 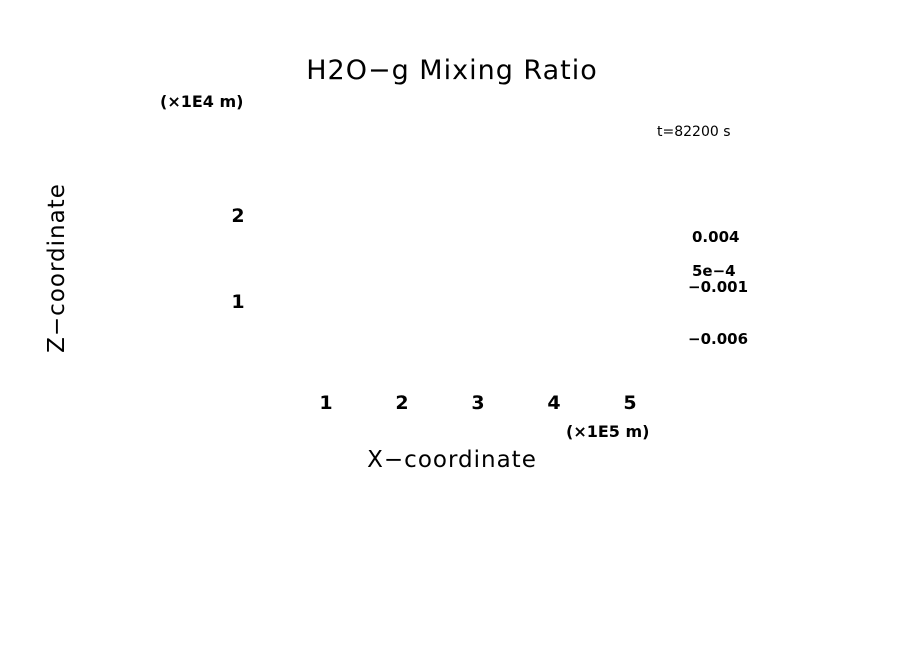 What do you see at coordinates (202, 101) in the screenshot?
I see `y-axis-unit: (×1E4 m)` at bounding box center [202, 101].